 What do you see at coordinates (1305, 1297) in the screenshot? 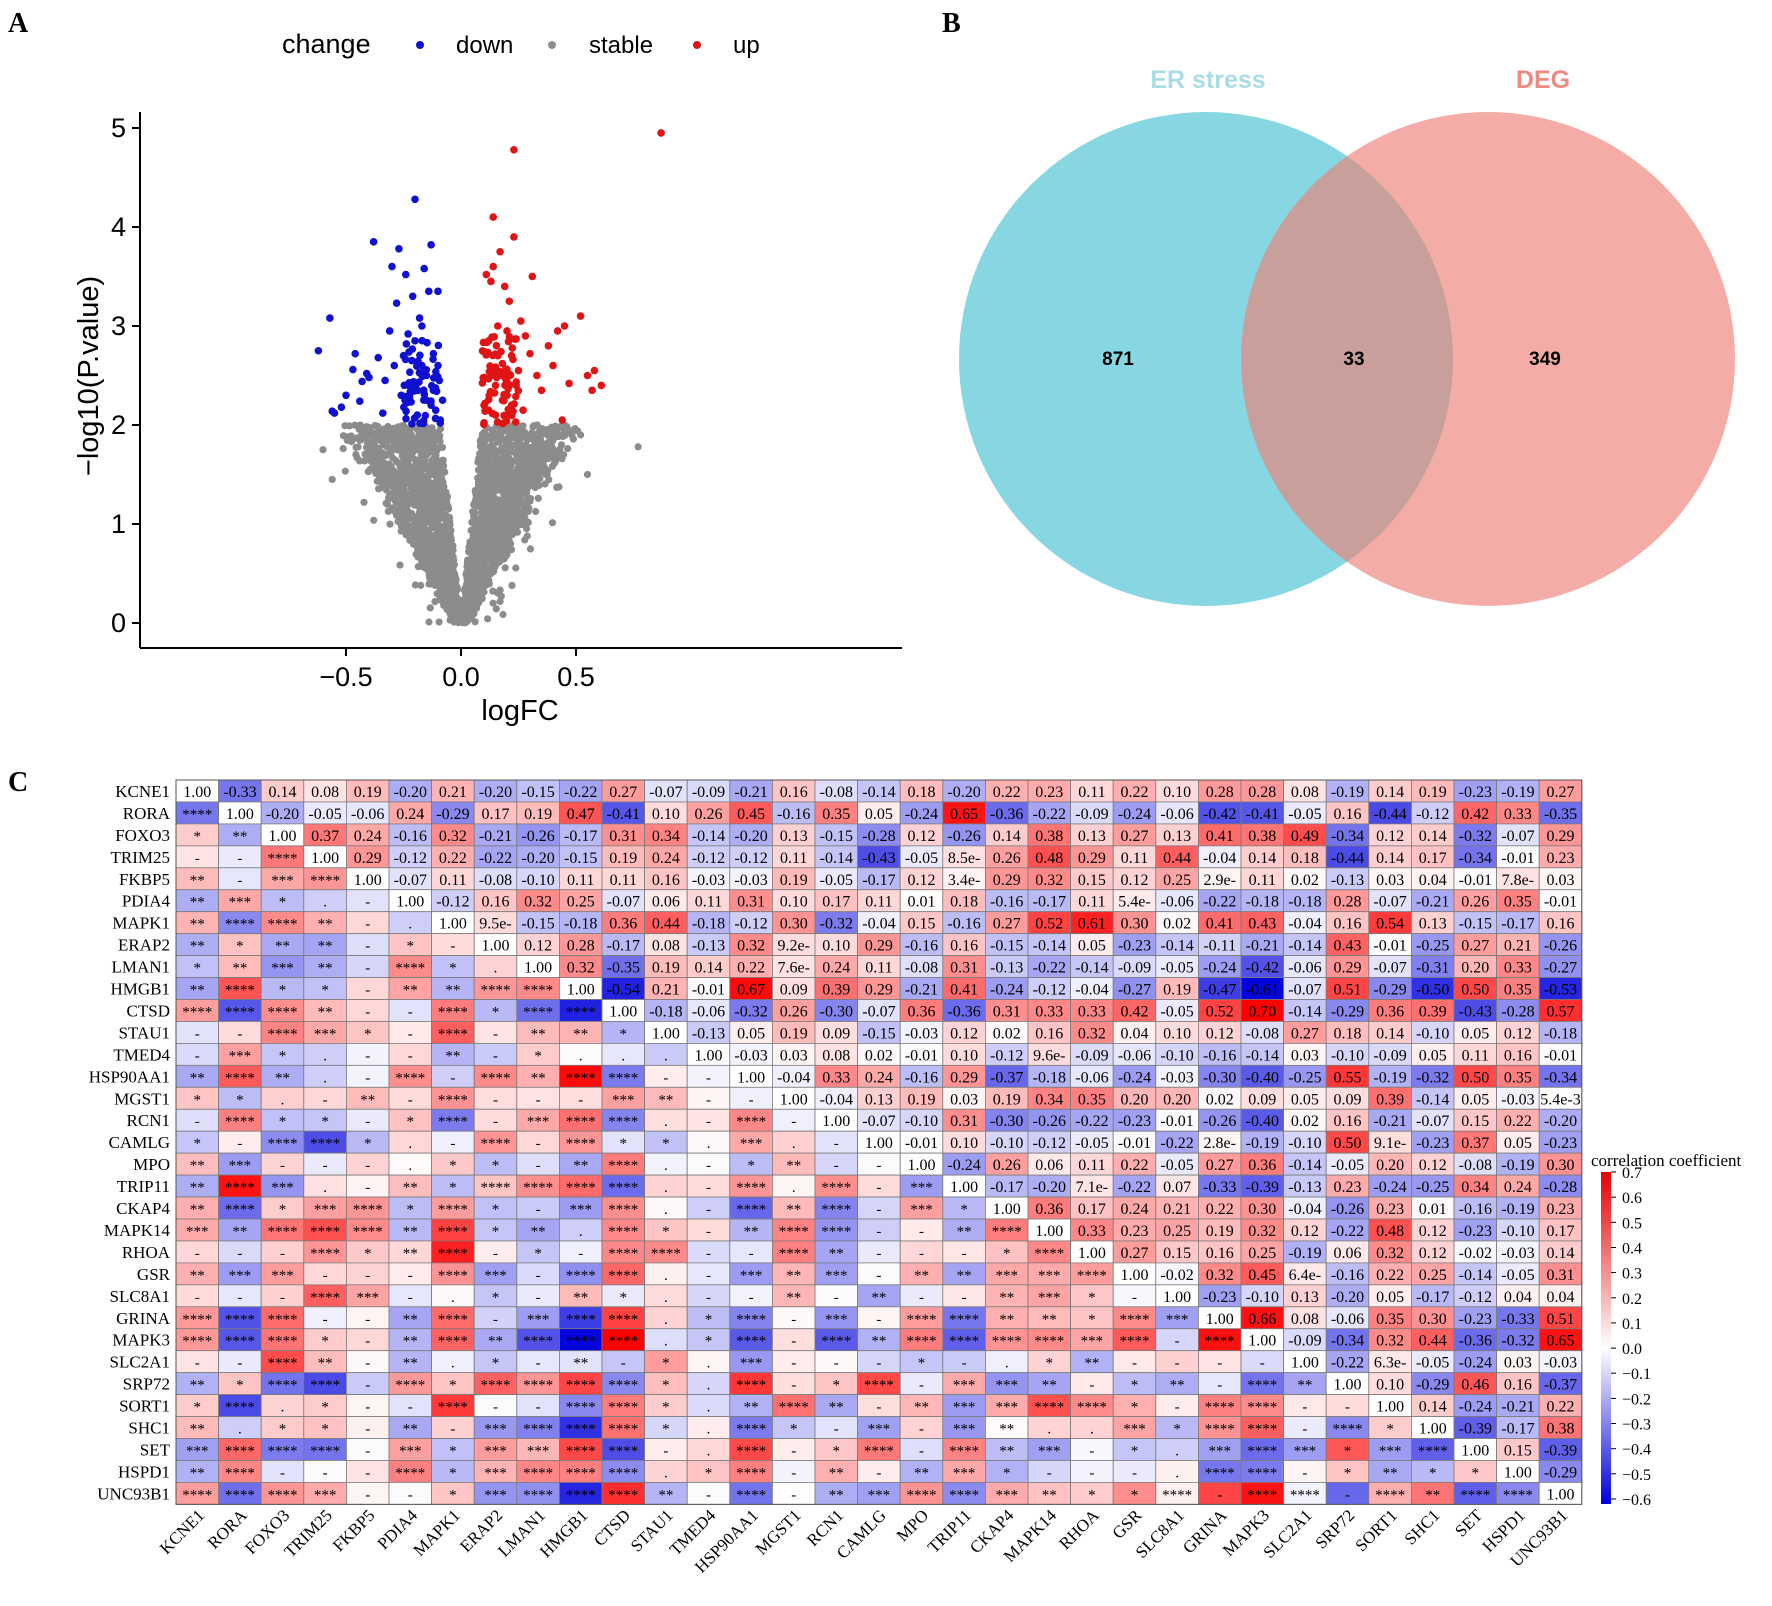
I see `cell-coefficient: 0.13` at bounding box center [1305, 1297].